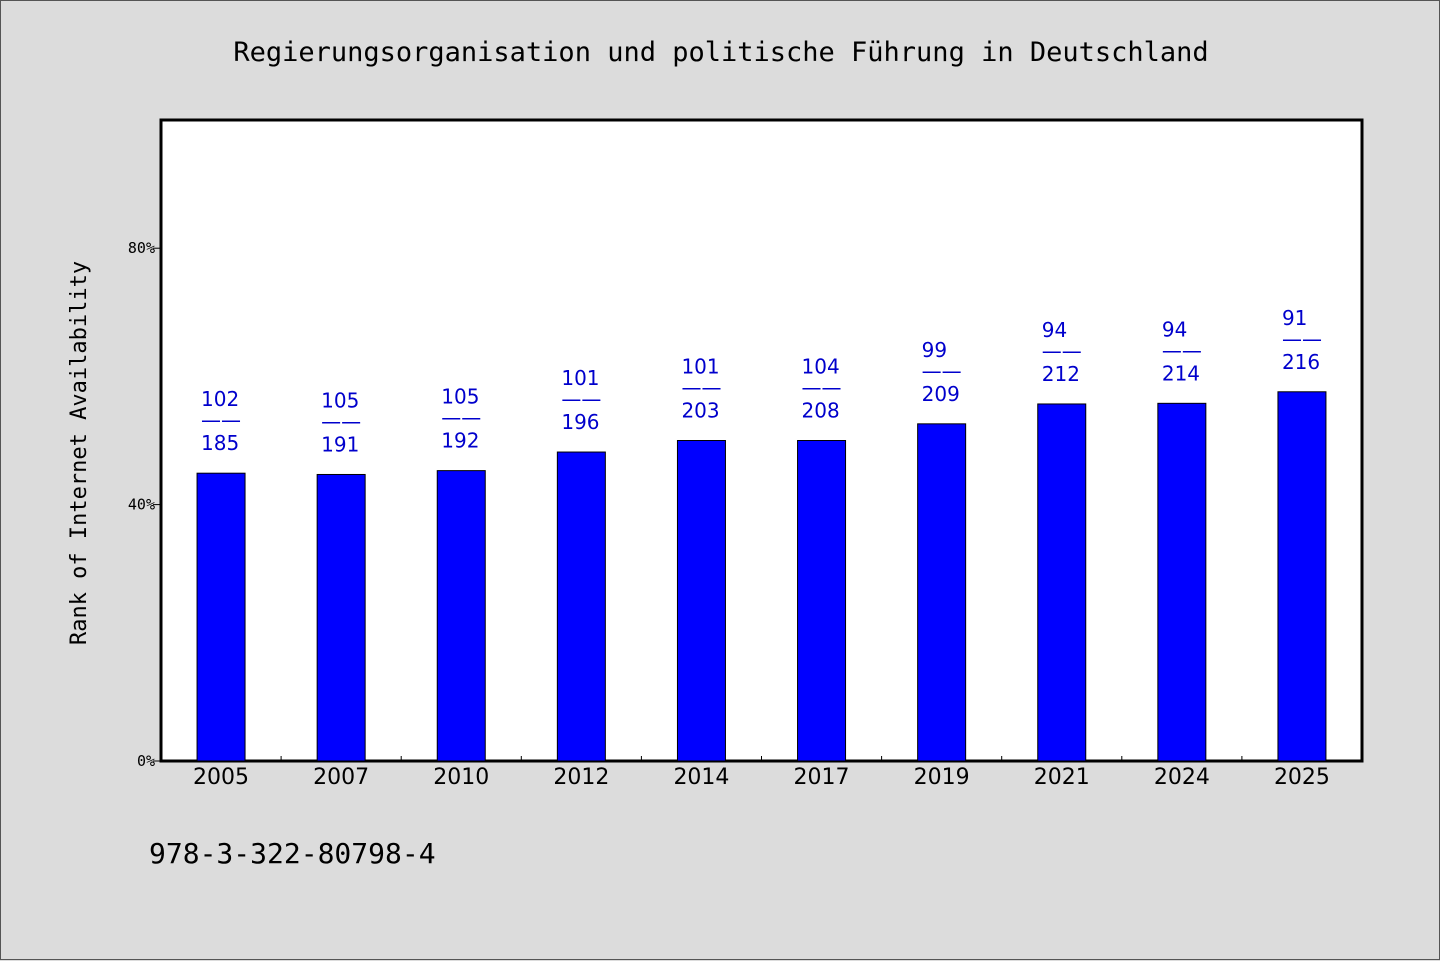  What do you see at coordinates (221, 617) in the screenshot?
I see `bar-2005` at bounding box center [221, 617].